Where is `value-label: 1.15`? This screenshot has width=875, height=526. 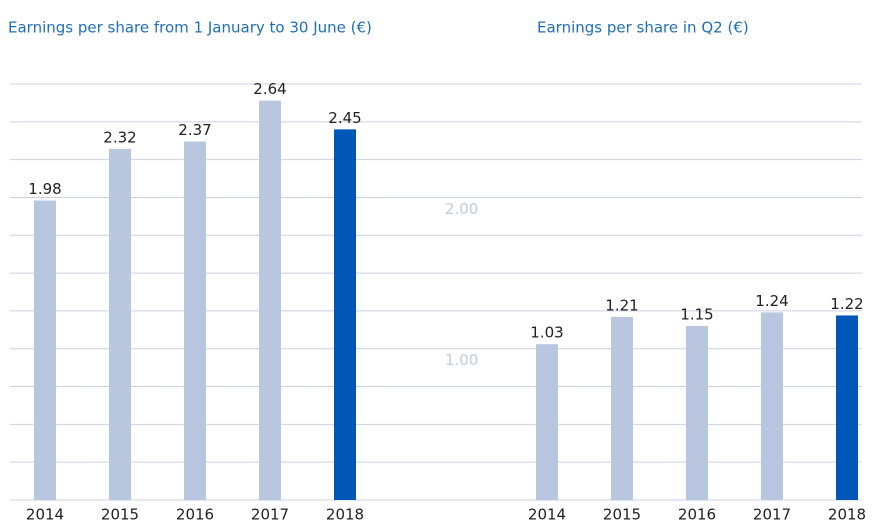
value-label: 1.15 is located at coordinates (696, 315).